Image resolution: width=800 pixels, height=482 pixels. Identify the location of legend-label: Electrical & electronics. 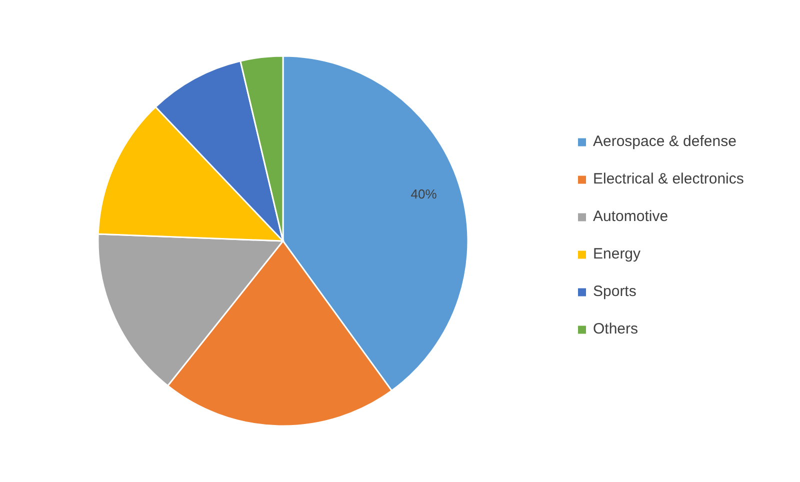
(668, 179).